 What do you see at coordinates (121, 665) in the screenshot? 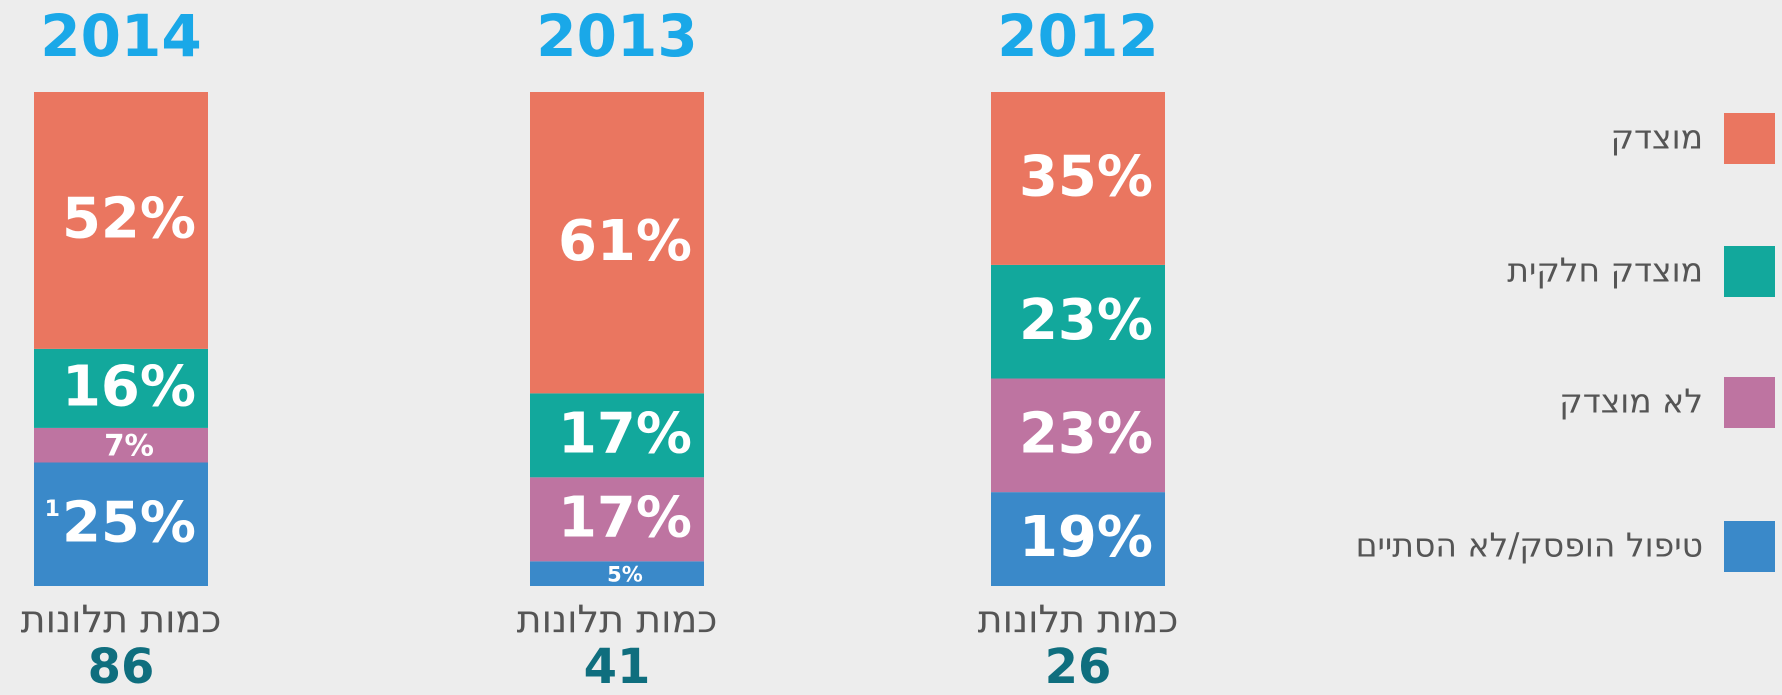
I see `count: 86` at bounding box center [121, 665].